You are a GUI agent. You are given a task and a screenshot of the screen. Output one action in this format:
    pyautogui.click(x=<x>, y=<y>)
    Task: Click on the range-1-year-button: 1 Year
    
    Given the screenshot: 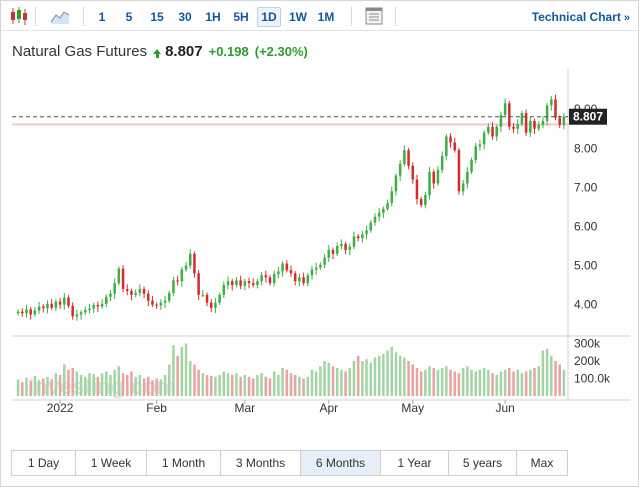 What is the action you would take?
    pyautogui.click(x=415, y=463)
    